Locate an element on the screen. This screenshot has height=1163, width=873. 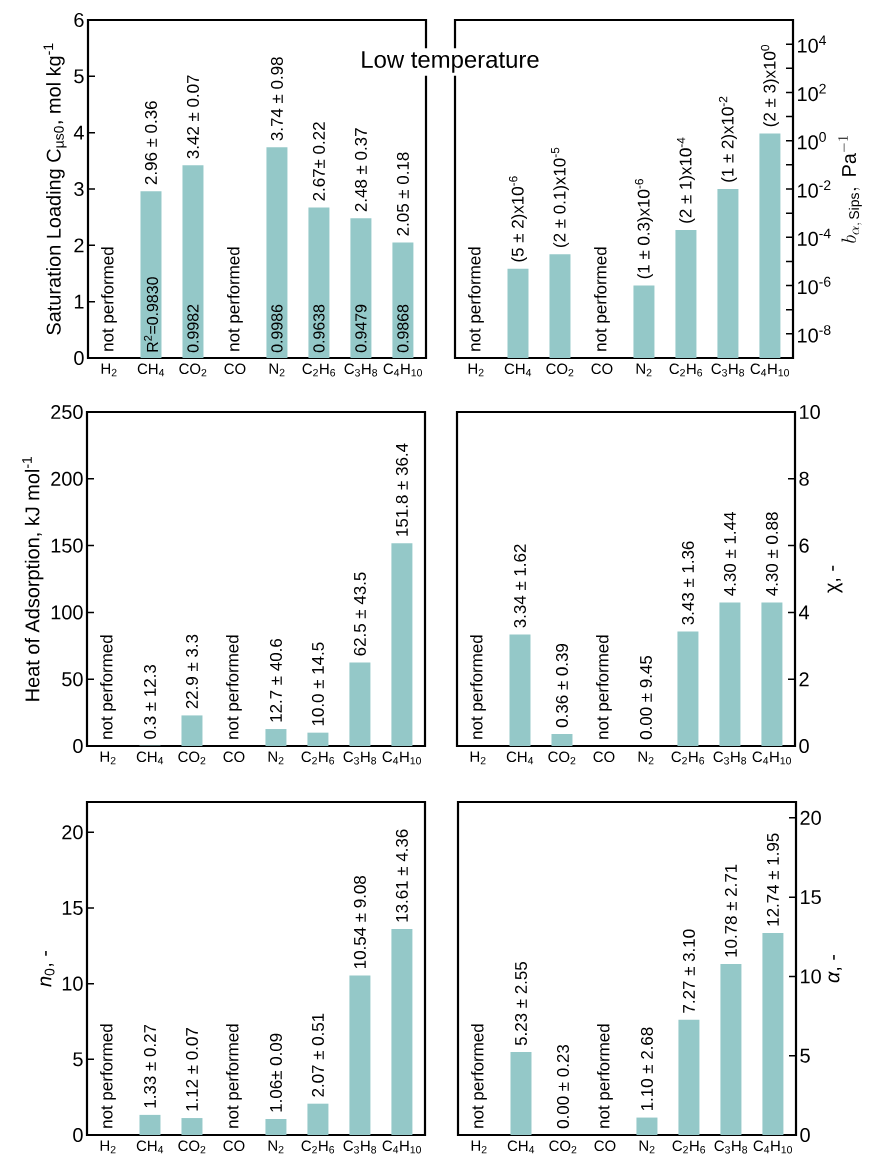
y2-axis-title: χ, - is located at coordinates (835, 579).